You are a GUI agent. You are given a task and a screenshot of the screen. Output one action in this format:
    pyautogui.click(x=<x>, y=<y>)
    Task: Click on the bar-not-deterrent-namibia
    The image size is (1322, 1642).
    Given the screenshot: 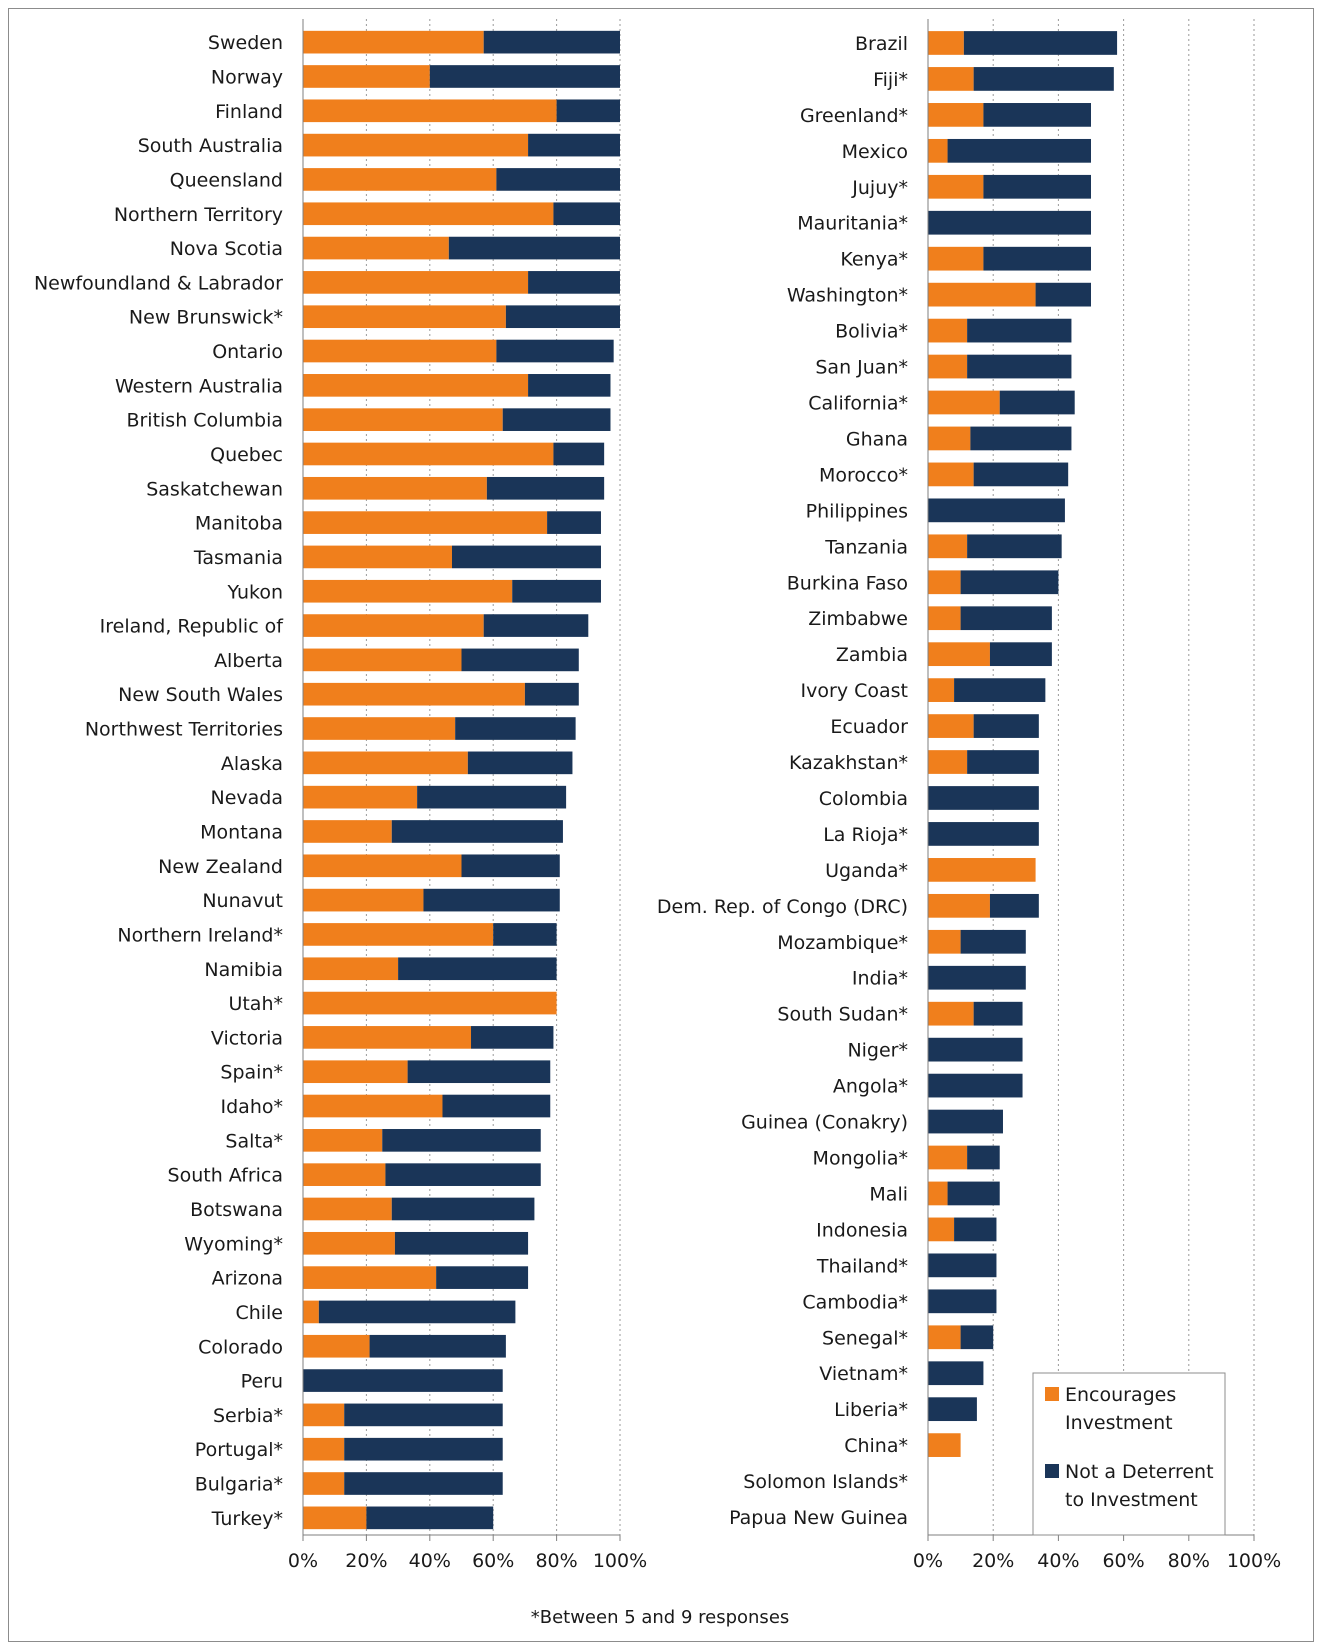 What is the action you would take?
    pyautogui.click(x=477, y=969)
    